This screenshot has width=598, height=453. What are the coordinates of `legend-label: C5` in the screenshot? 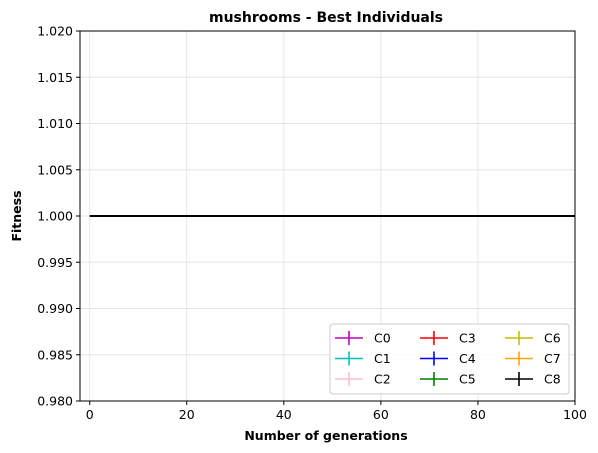 It's located at (467, 379).